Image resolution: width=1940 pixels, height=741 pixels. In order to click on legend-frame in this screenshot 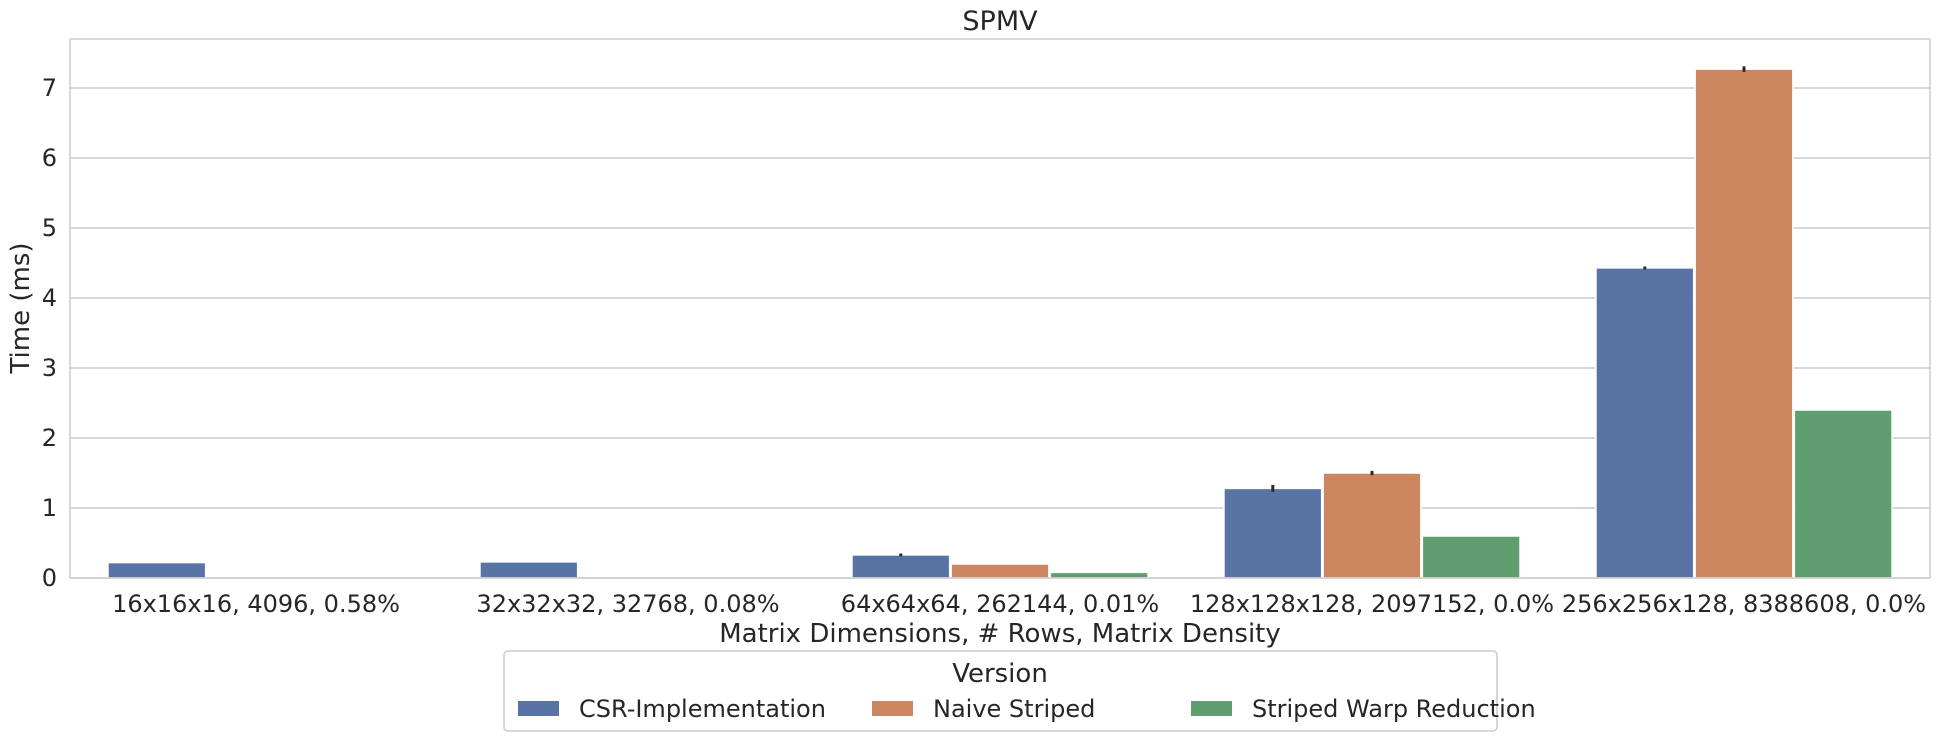, I will do `click(1000, 691)`.